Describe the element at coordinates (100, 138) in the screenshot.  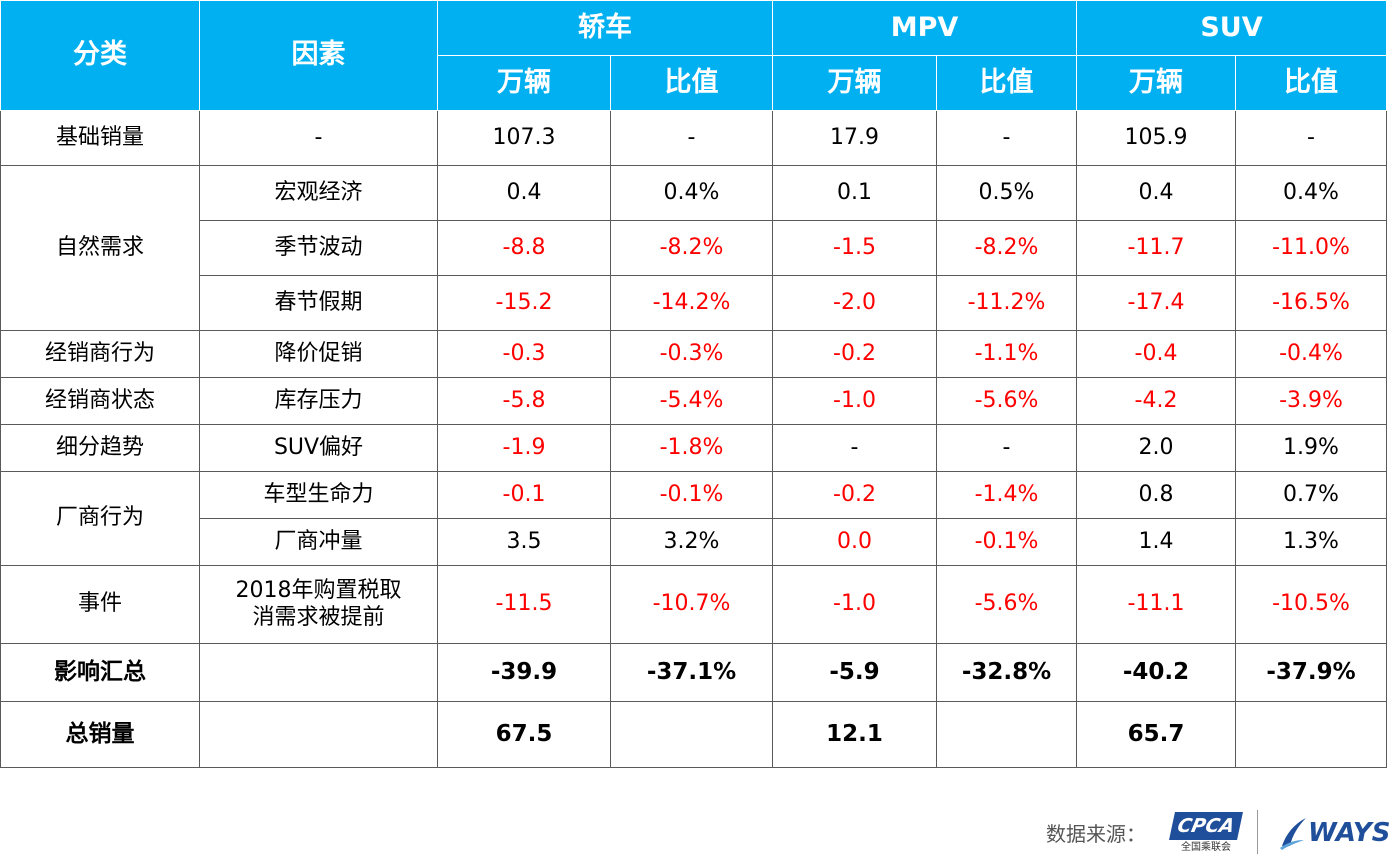
I see `row-category: 基础销量` at that location.